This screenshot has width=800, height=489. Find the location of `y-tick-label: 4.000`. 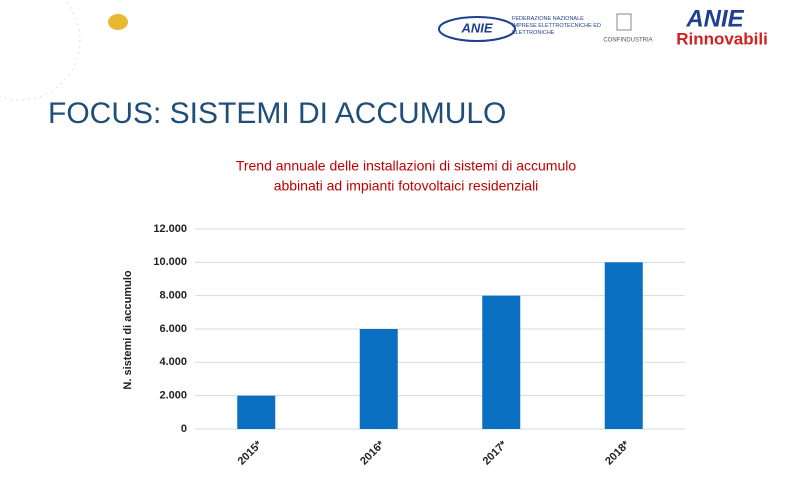

y-tick-label: 4.000 is located at coordinates (173, 362).